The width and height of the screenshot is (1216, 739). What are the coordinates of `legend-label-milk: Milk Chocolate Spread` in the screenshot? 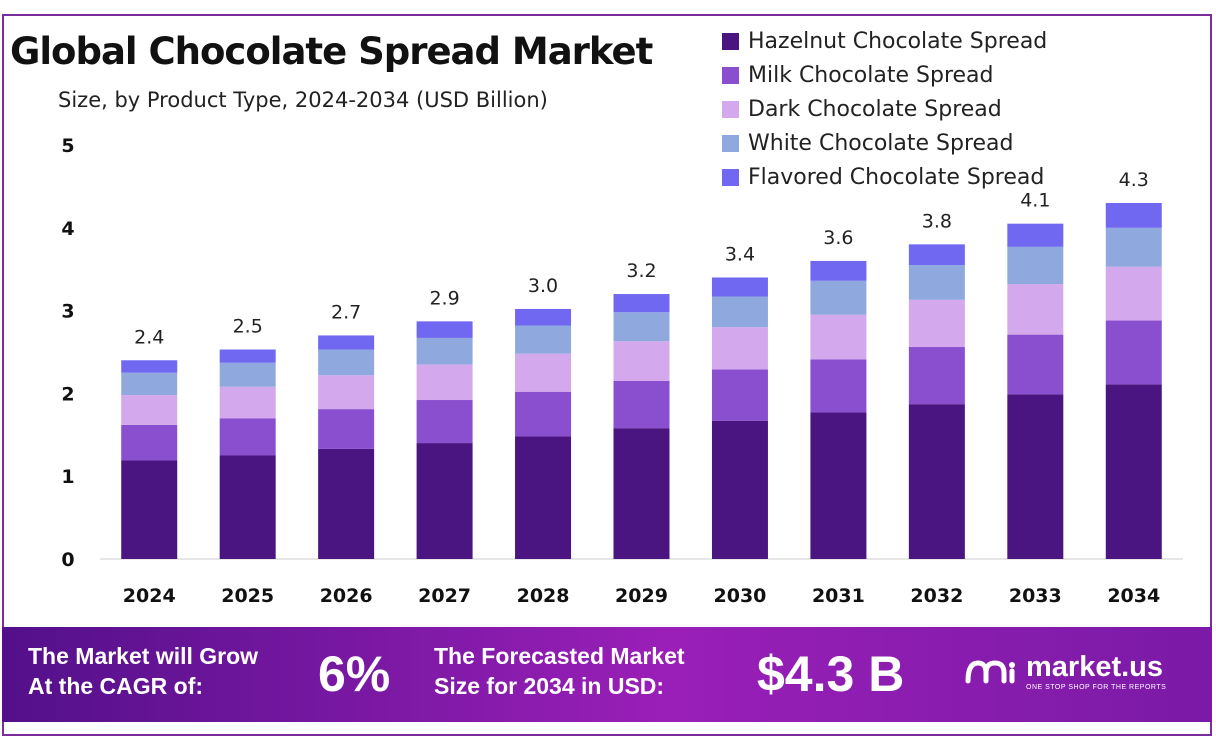 It's located at (871, 75).